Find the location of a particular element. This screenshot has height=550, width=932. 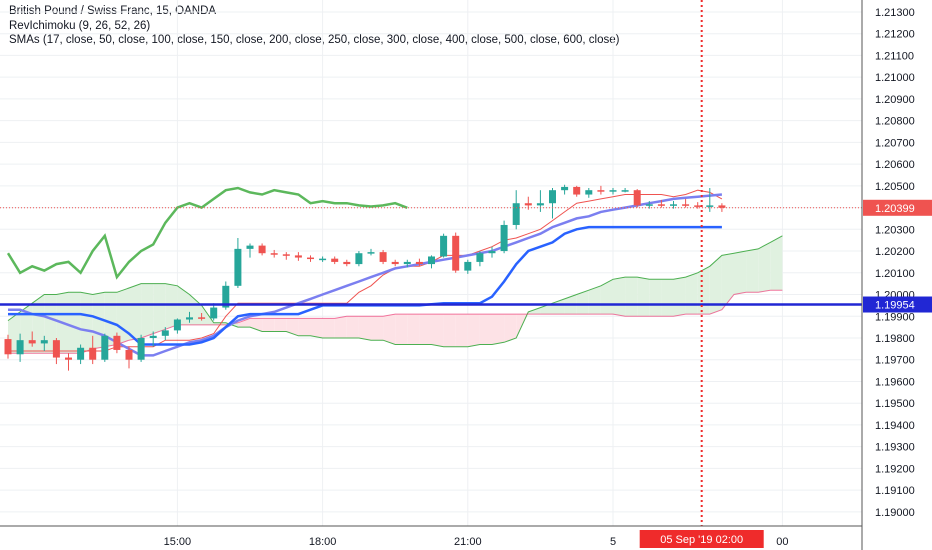

leading-span-b is located at coordinates (395, 321).